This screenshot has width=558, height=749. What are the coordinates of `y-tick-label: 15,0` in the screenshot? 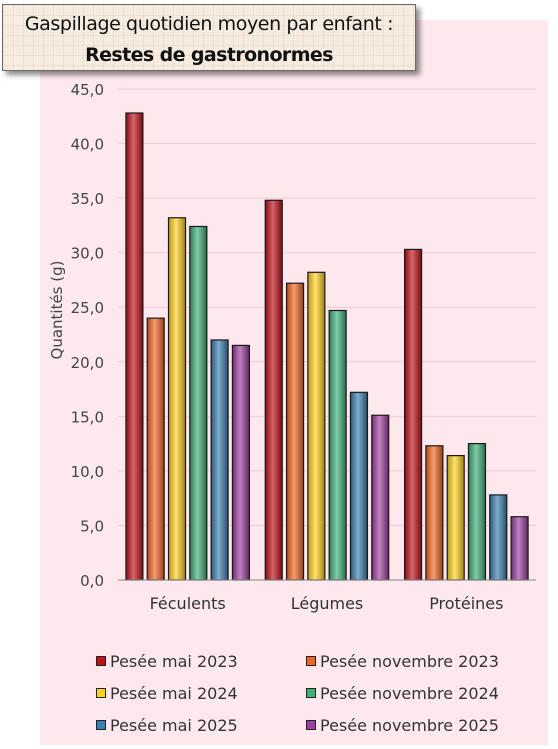 It's located at (87, 417).